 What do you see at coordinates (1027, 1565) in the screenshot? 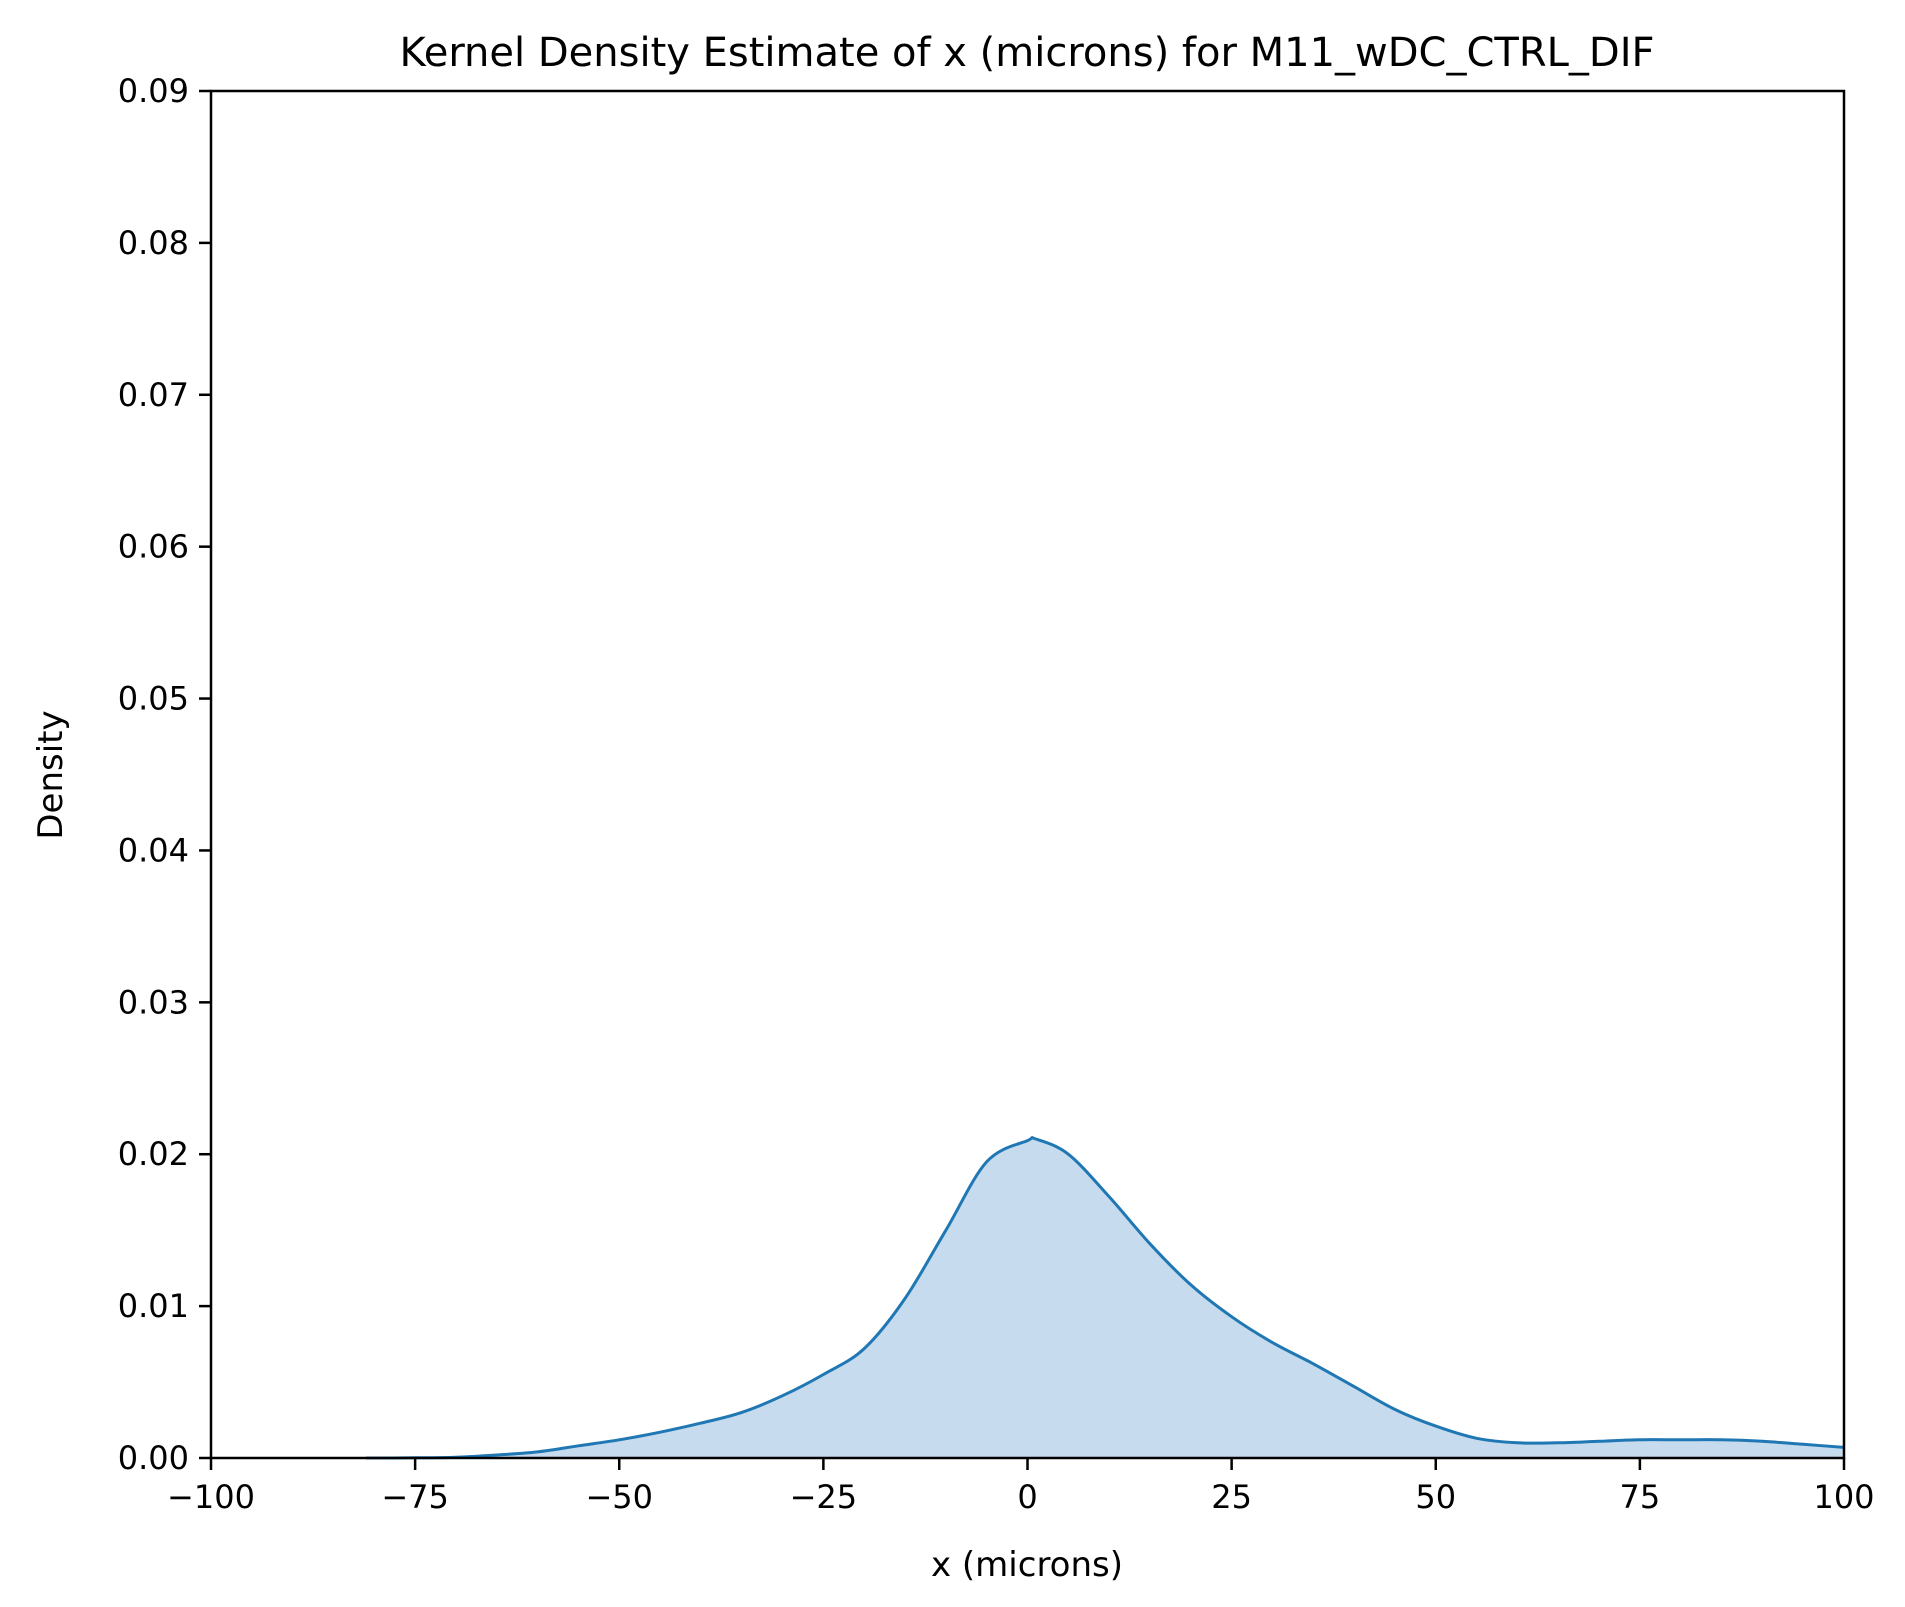
I see `x-axis-label: x (microns)` at bounding box center [1027, 1565].